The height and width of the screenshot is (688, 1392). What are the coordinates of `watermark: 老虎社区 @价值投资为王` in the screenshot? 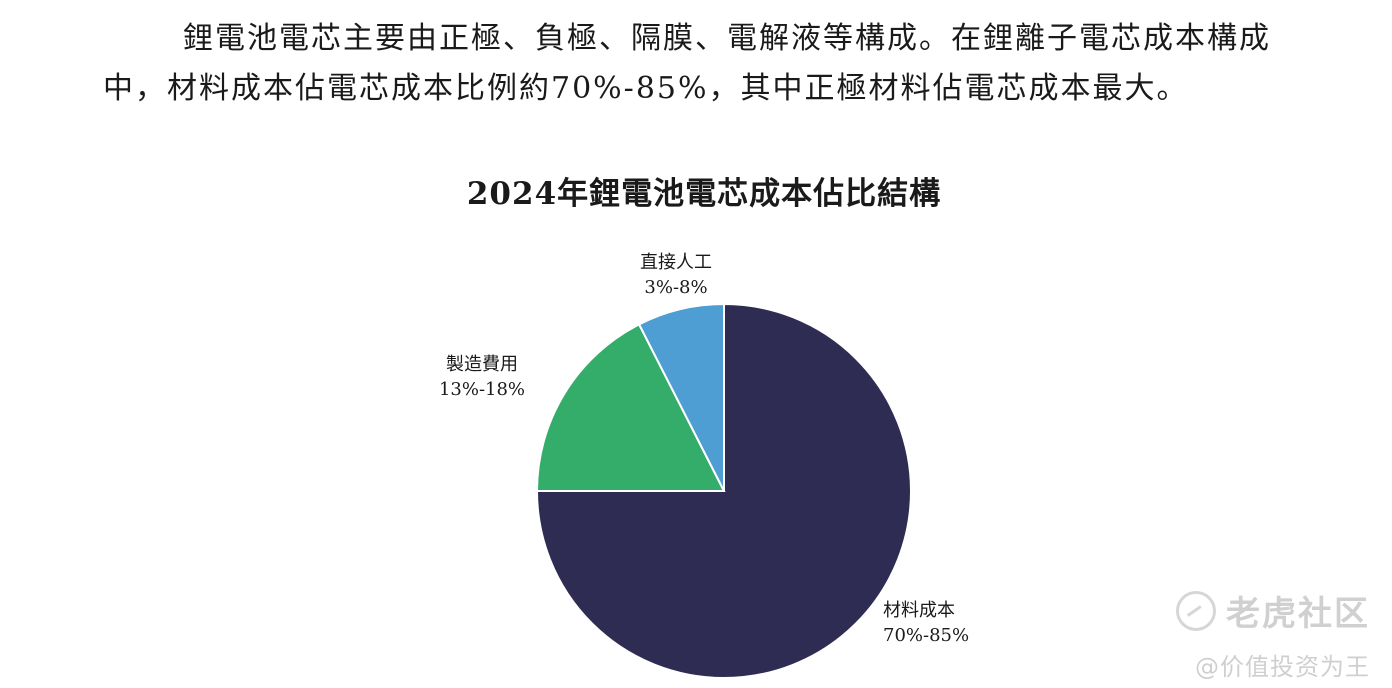 It's located at (1273, 634).